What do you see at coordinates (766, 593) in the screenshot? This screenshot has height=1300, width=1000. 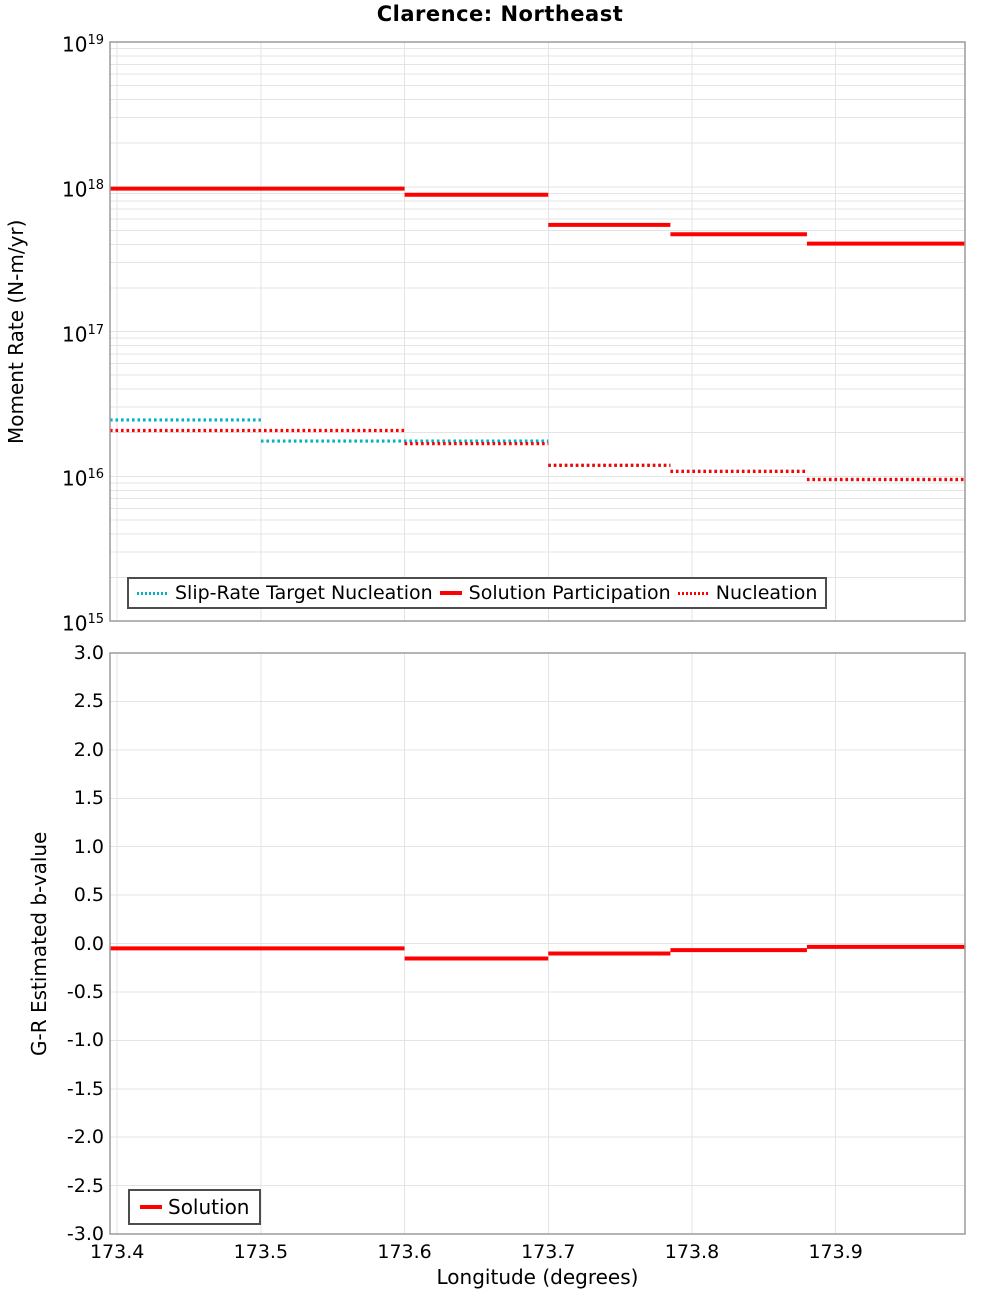 I see `legend-label-nucleation: Nucleation` at bounding box center [766, 593].